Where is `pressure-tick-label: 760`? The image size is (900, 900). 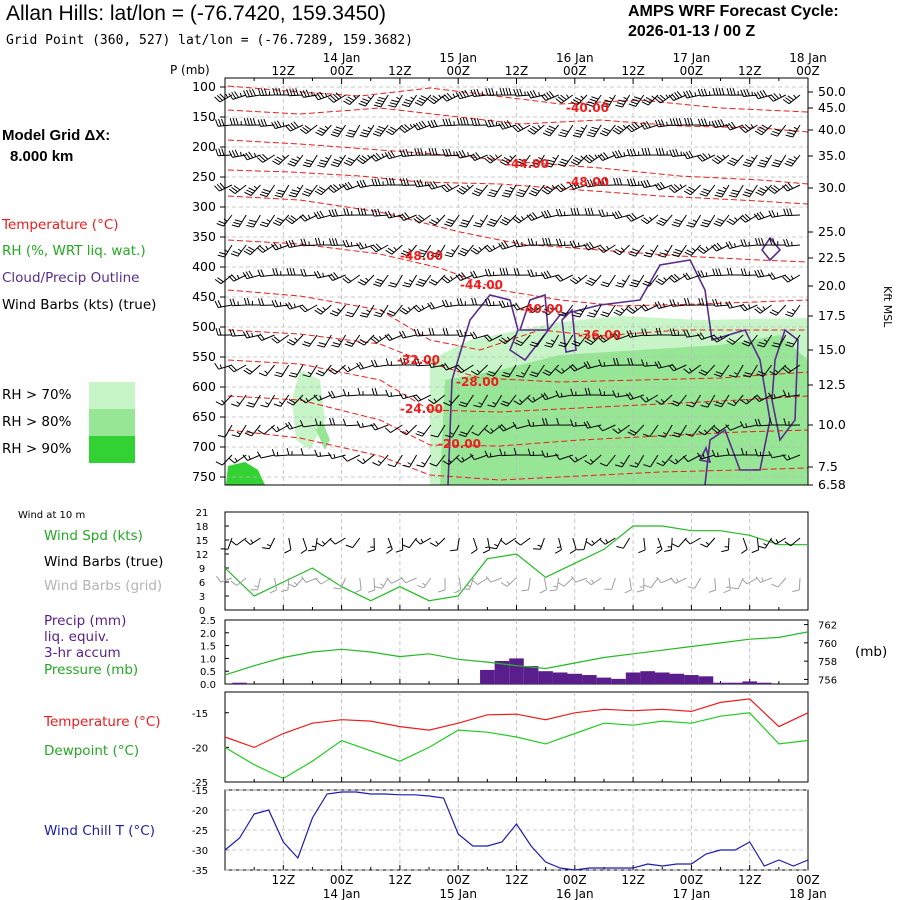 pressure-tick-label: 760 is located at coordinates (827, 644).